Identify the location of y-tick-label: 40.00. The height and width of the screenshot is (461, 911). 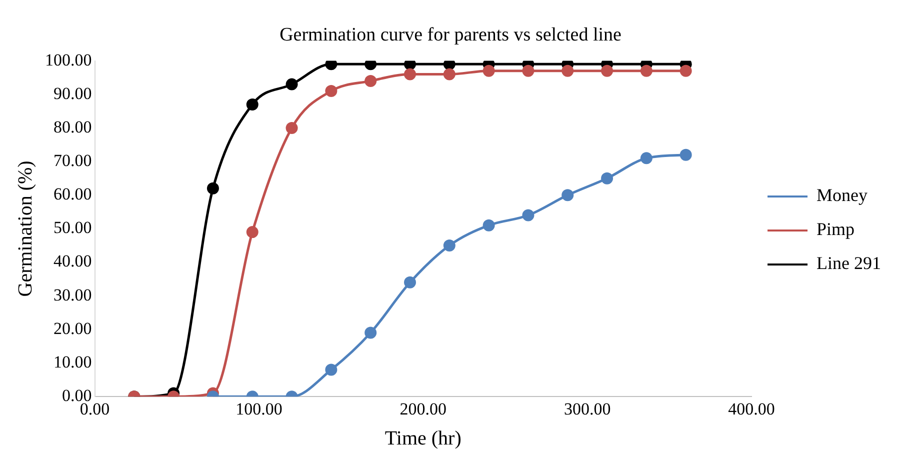
(73, 261).